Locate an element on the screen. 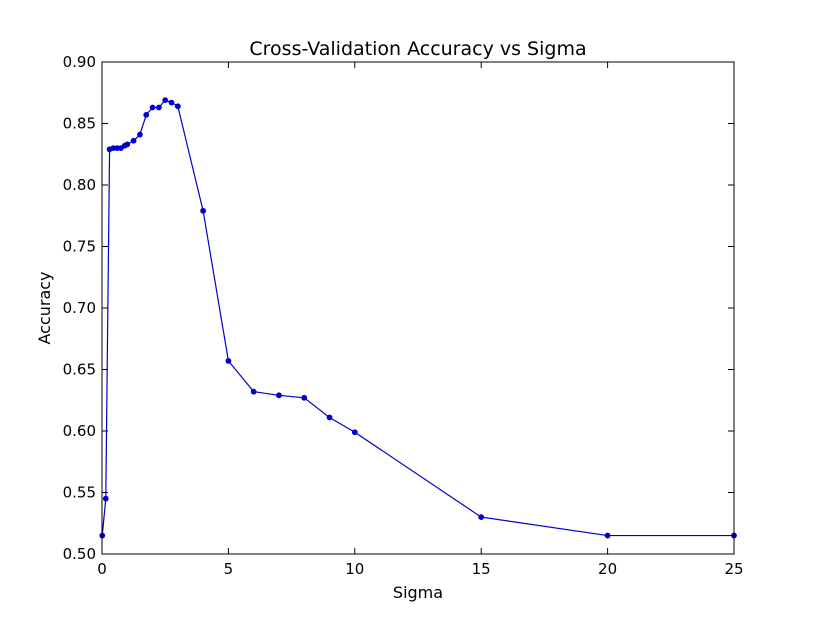  x-tick-label: 25 is located at coordinates (733, 569).